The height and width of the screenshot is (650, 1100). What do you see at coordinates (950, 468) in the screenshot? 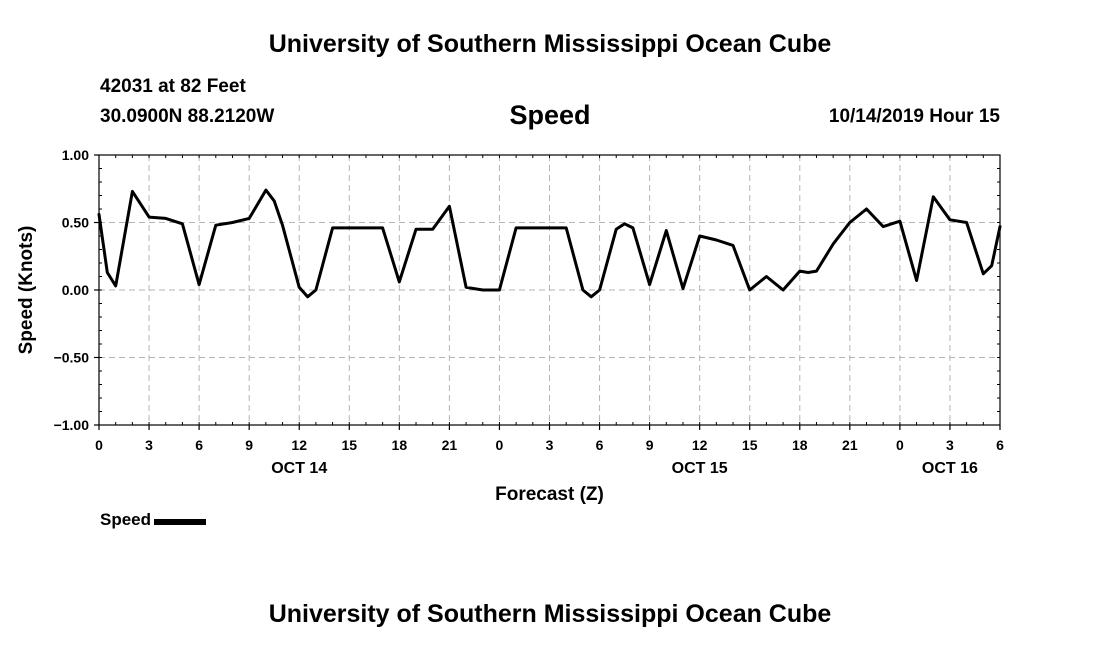
I see `date-label: OCT 16` at bounding box center [950, 468].